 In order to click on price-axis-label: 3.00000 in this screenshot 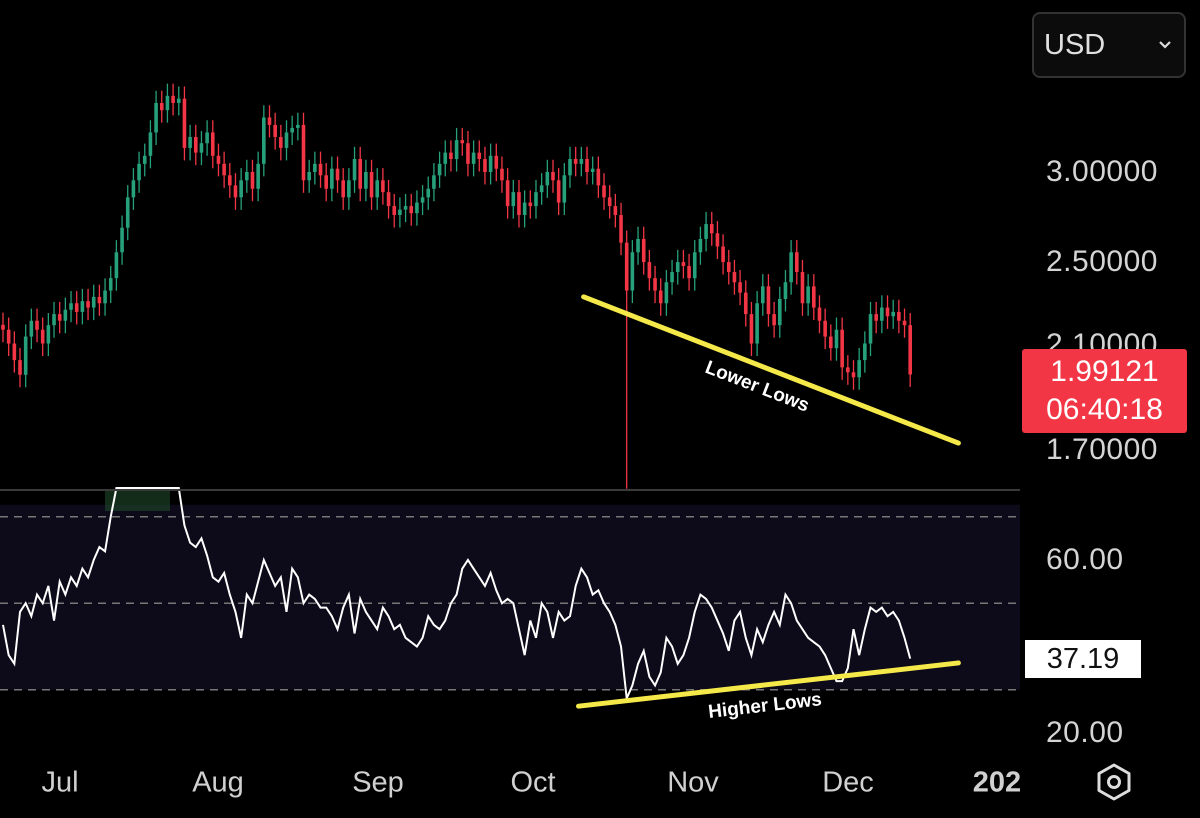, I will do `click(1102, 171)`.